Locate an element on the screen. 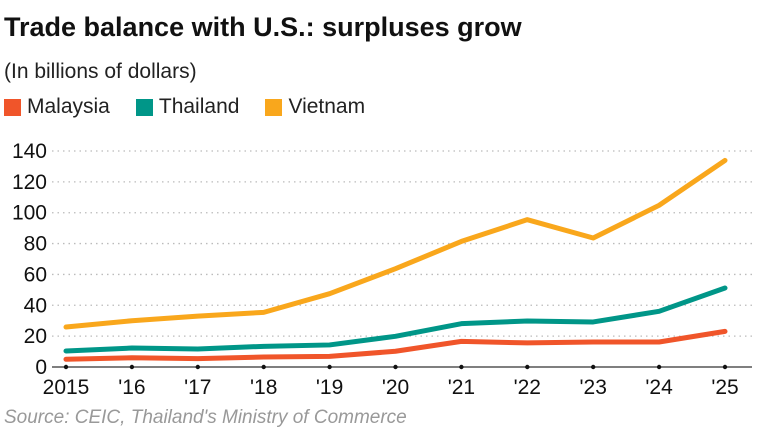  x-tick-label: '21 is located at coordinates (461, 387).